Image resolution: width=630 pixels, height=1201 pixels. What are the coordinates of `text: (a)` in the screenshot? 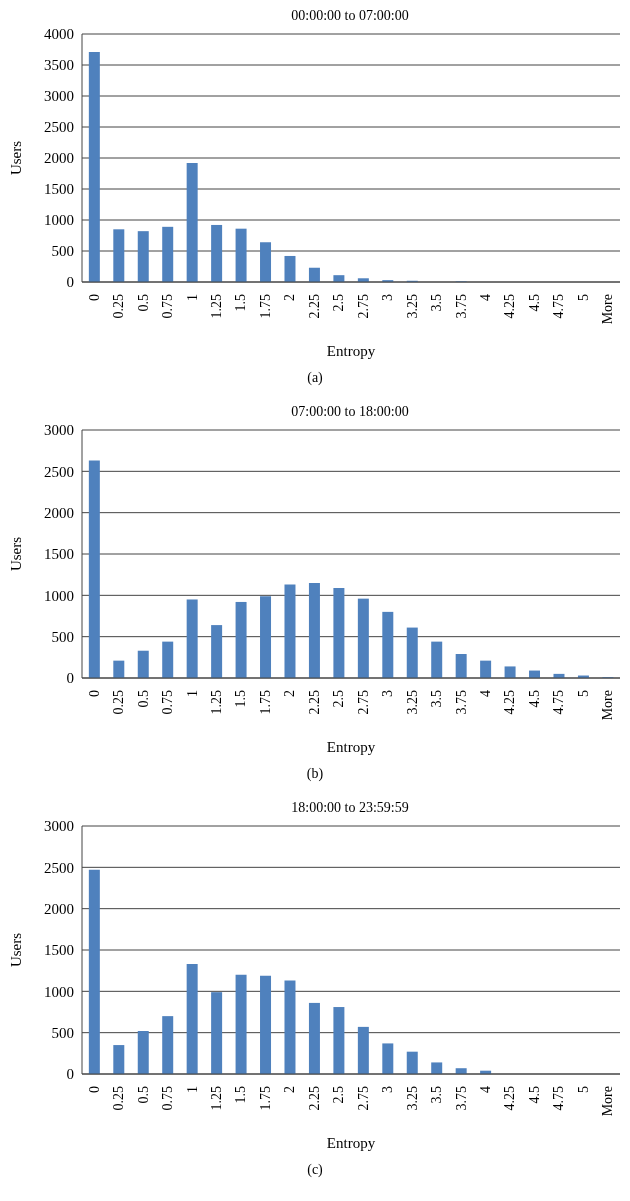 It's located at (315, 378).